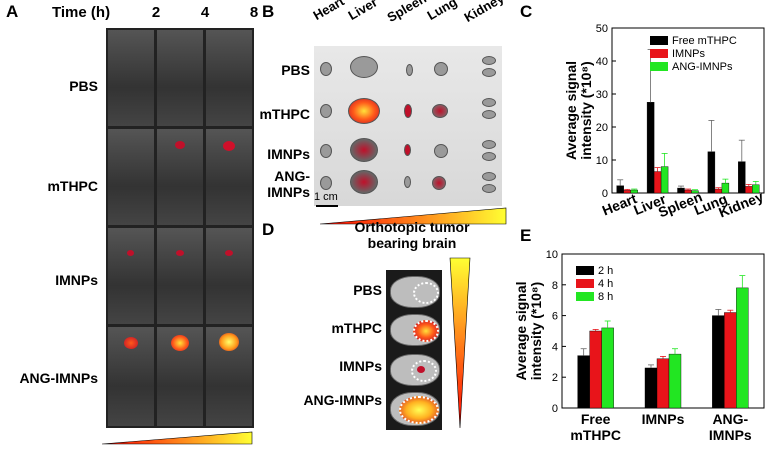 Image resolution: width=776 pixels, height=451 pixels. What do you see at coordinates (555, 347) in the screenshot?
I see `y-tick-label: 4` at bounding box center [555, 347].